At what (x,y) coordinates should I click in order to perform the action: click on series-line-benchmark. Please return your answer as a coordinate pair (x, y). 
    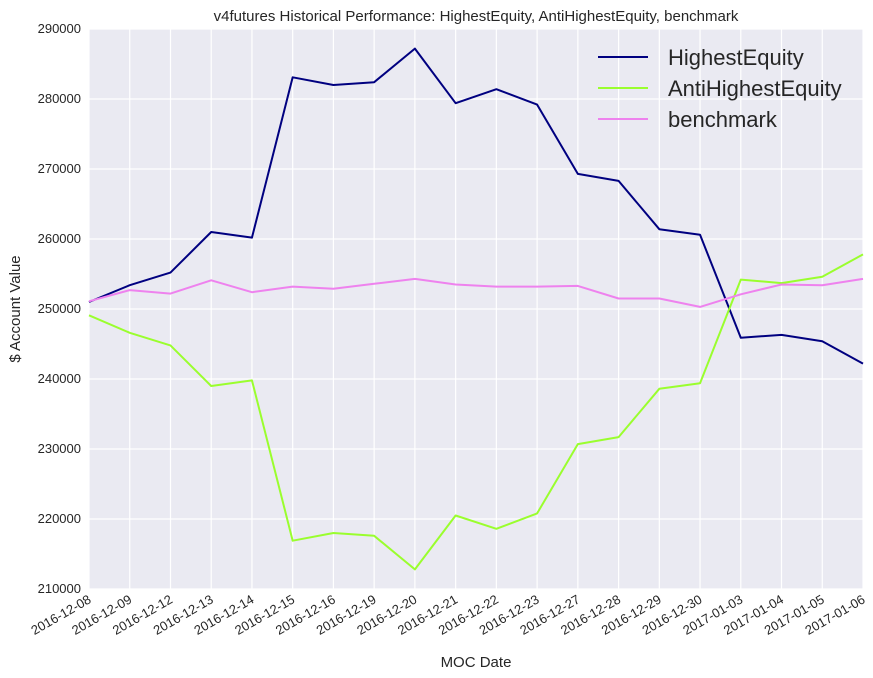
    Looking at the image, I should click on (476, 292).